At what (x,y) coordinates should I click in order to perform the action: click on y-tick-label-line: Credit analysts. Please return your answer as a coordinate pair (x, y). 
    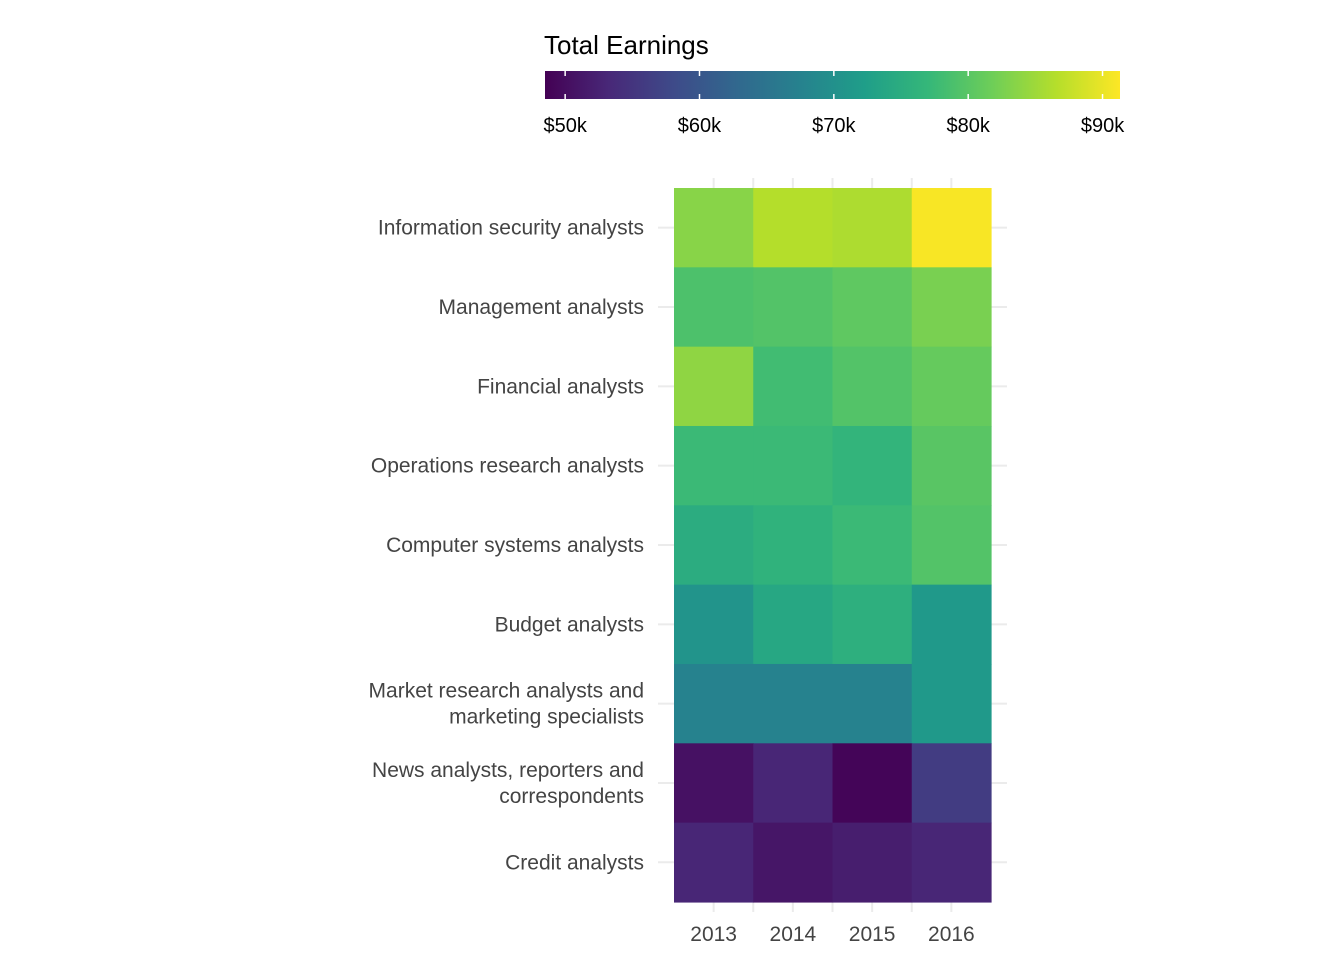
    Looking at the image, I should click on (574, 862).